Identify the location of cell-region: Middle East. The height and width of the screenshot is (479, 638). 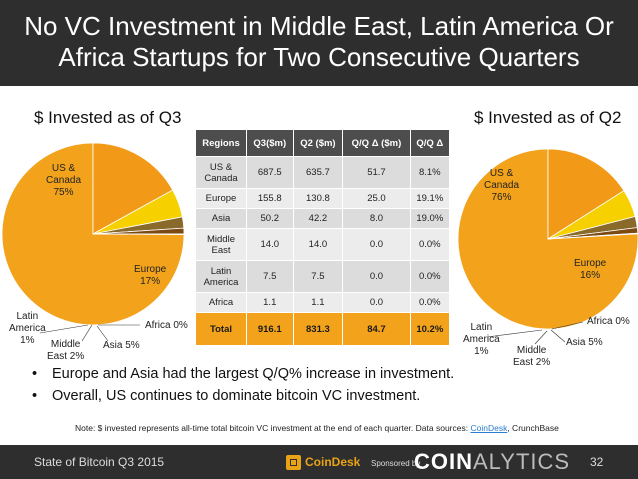
(221, 244).